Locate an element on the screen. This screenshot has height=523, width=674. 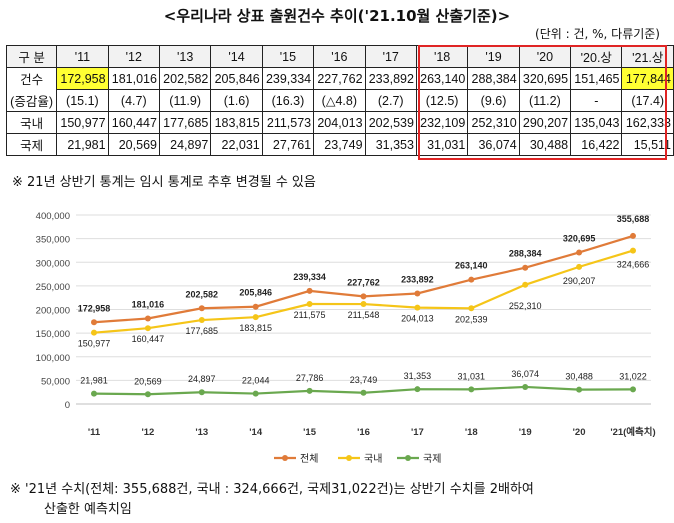
y-tick-label: 150,000 is located at coordinates (53, 334).